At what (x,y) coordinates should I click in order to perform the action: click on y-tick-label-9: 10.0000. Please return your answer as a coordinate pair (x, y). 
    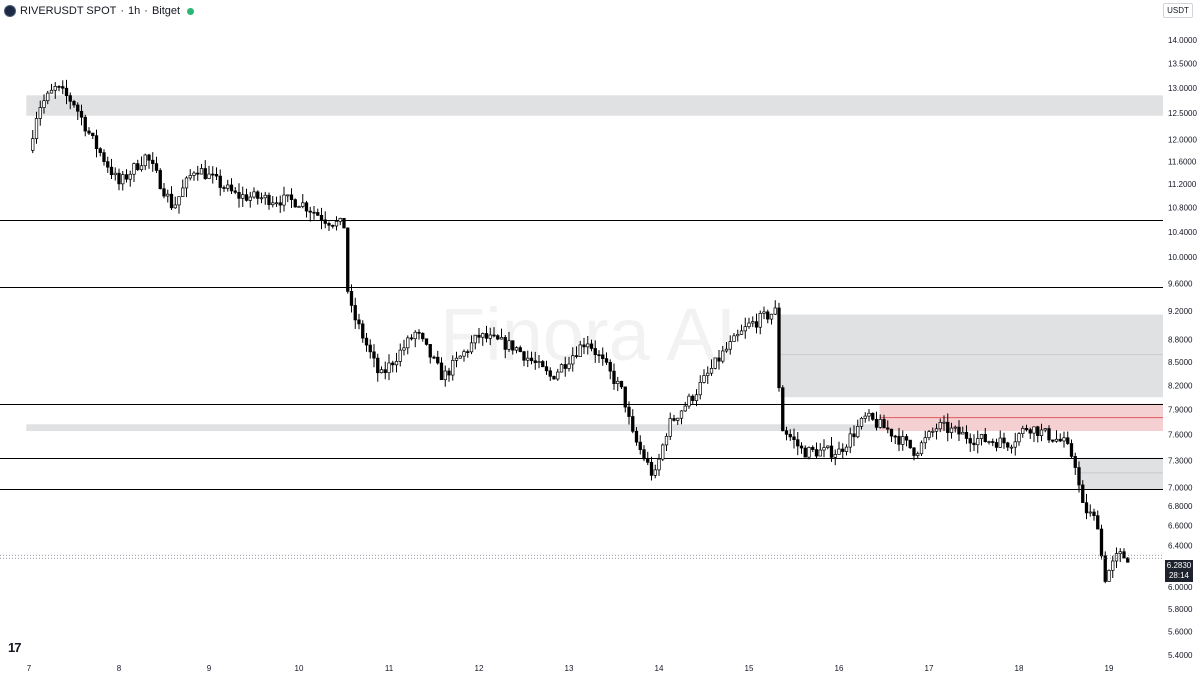
    Looking at the image, I should click on (1182, 257).